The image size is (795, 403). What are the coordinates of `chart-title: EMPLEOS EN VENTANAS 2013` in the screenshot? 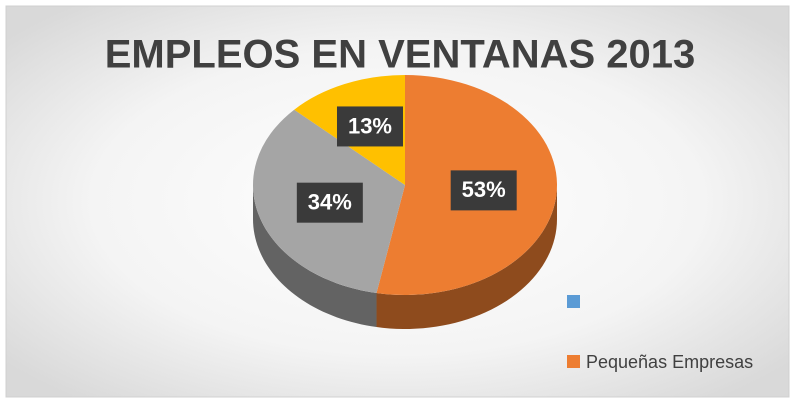 It's located at (400, 55).